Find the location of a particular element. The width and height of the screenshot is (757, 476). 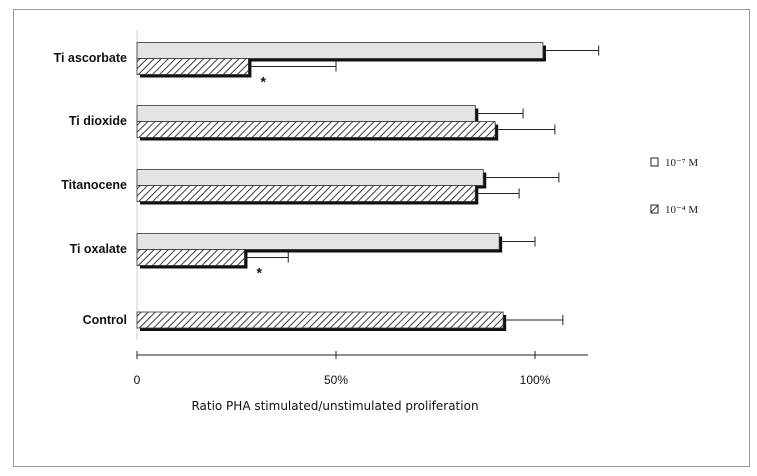

category-label: Control is located at coordinates (105, 320).